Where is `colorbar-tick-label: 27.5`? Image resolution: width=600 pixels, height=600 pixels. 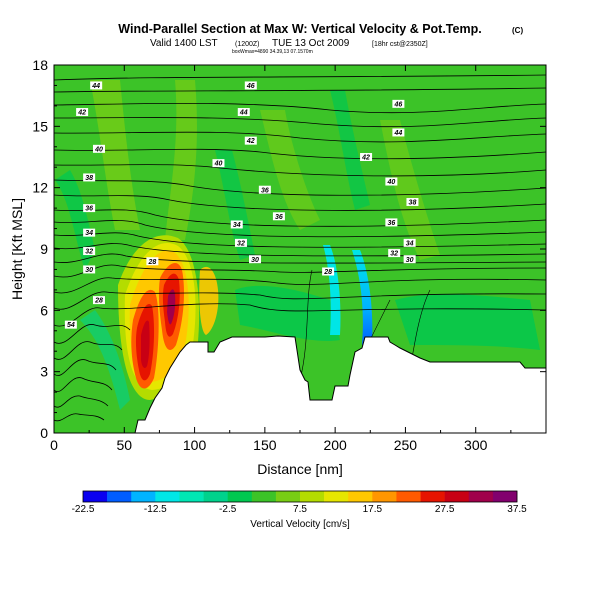
colorbar-tick-label: 27.5 is located at coordinates (445, 509).